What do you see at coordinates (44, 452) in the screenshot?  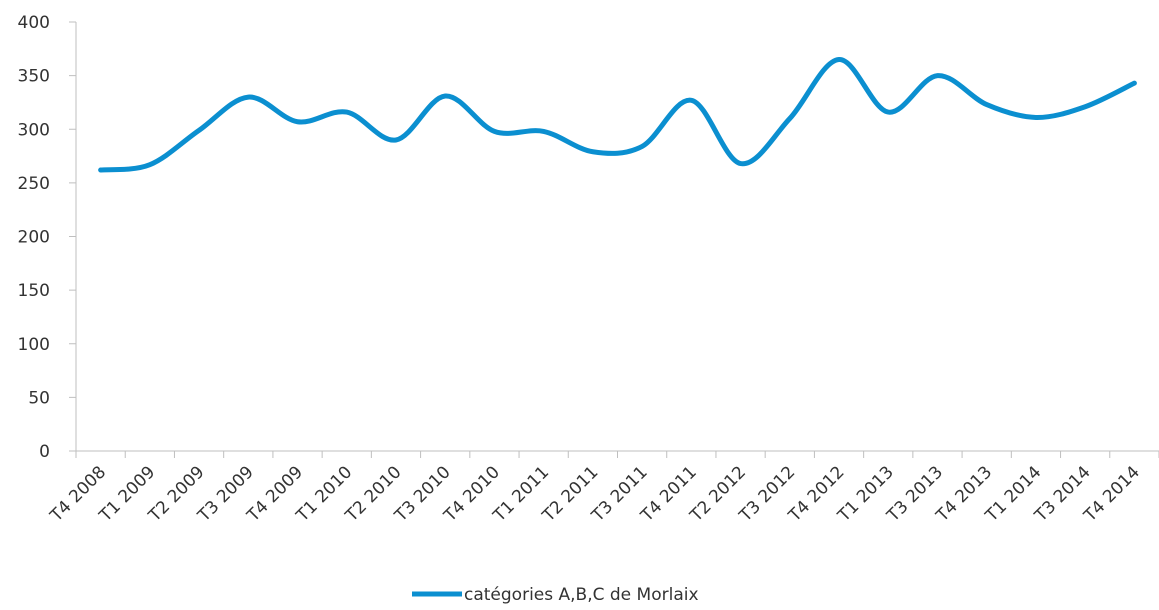 I see `y-tick-label: 0` at bounding box center [44, 452].